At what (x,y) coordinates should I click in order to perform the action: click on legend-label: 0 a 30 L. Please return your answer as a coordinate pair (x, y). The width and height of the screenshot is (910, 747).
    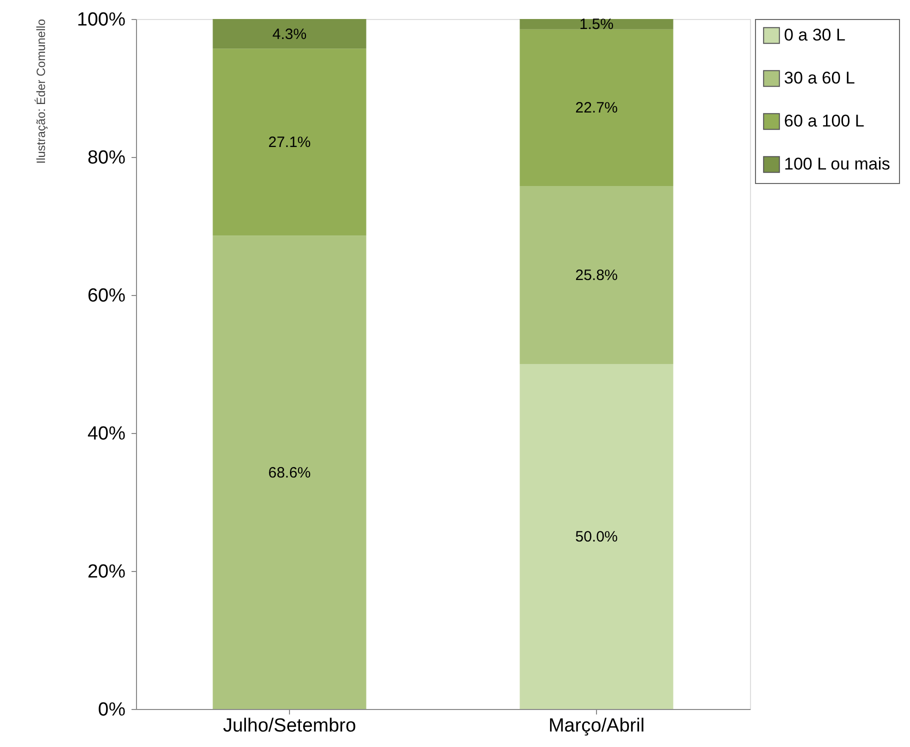
    Looking at the image, I should click on (815, 35).